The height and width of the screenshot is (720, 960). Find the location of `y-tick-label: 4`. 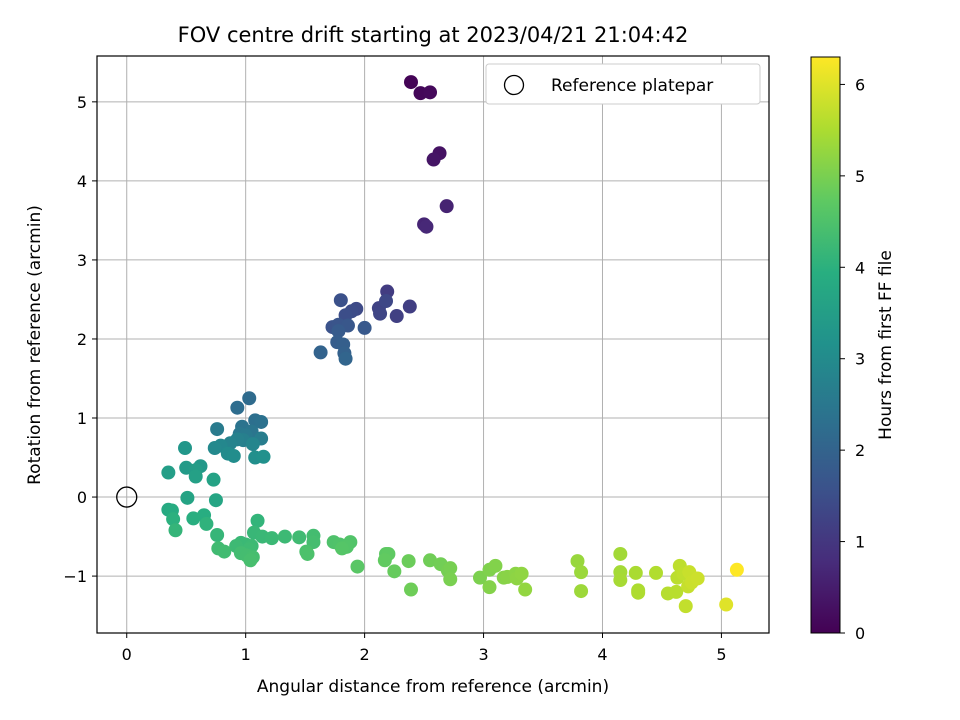

y-tick-label: 4 is located at coordinates (82, 181).